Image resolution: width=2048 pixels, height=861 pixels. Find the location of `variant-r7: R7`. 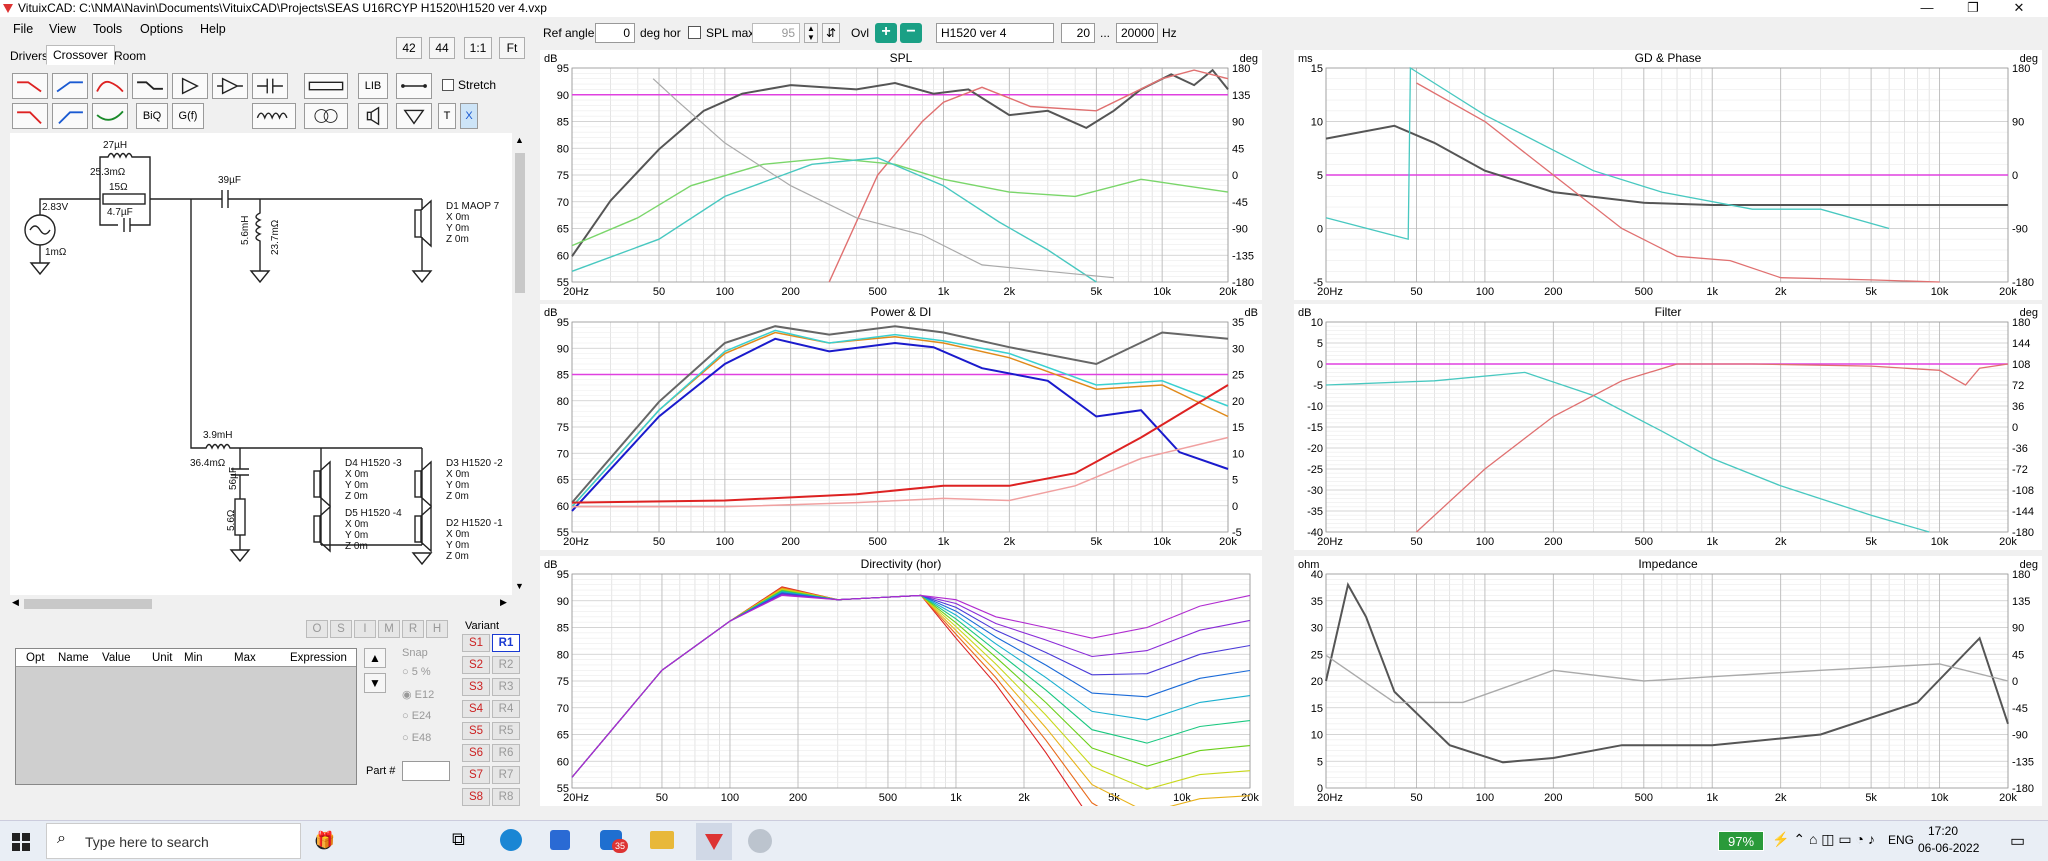

variant-r7: R7 is located at coordinates (506, 775).